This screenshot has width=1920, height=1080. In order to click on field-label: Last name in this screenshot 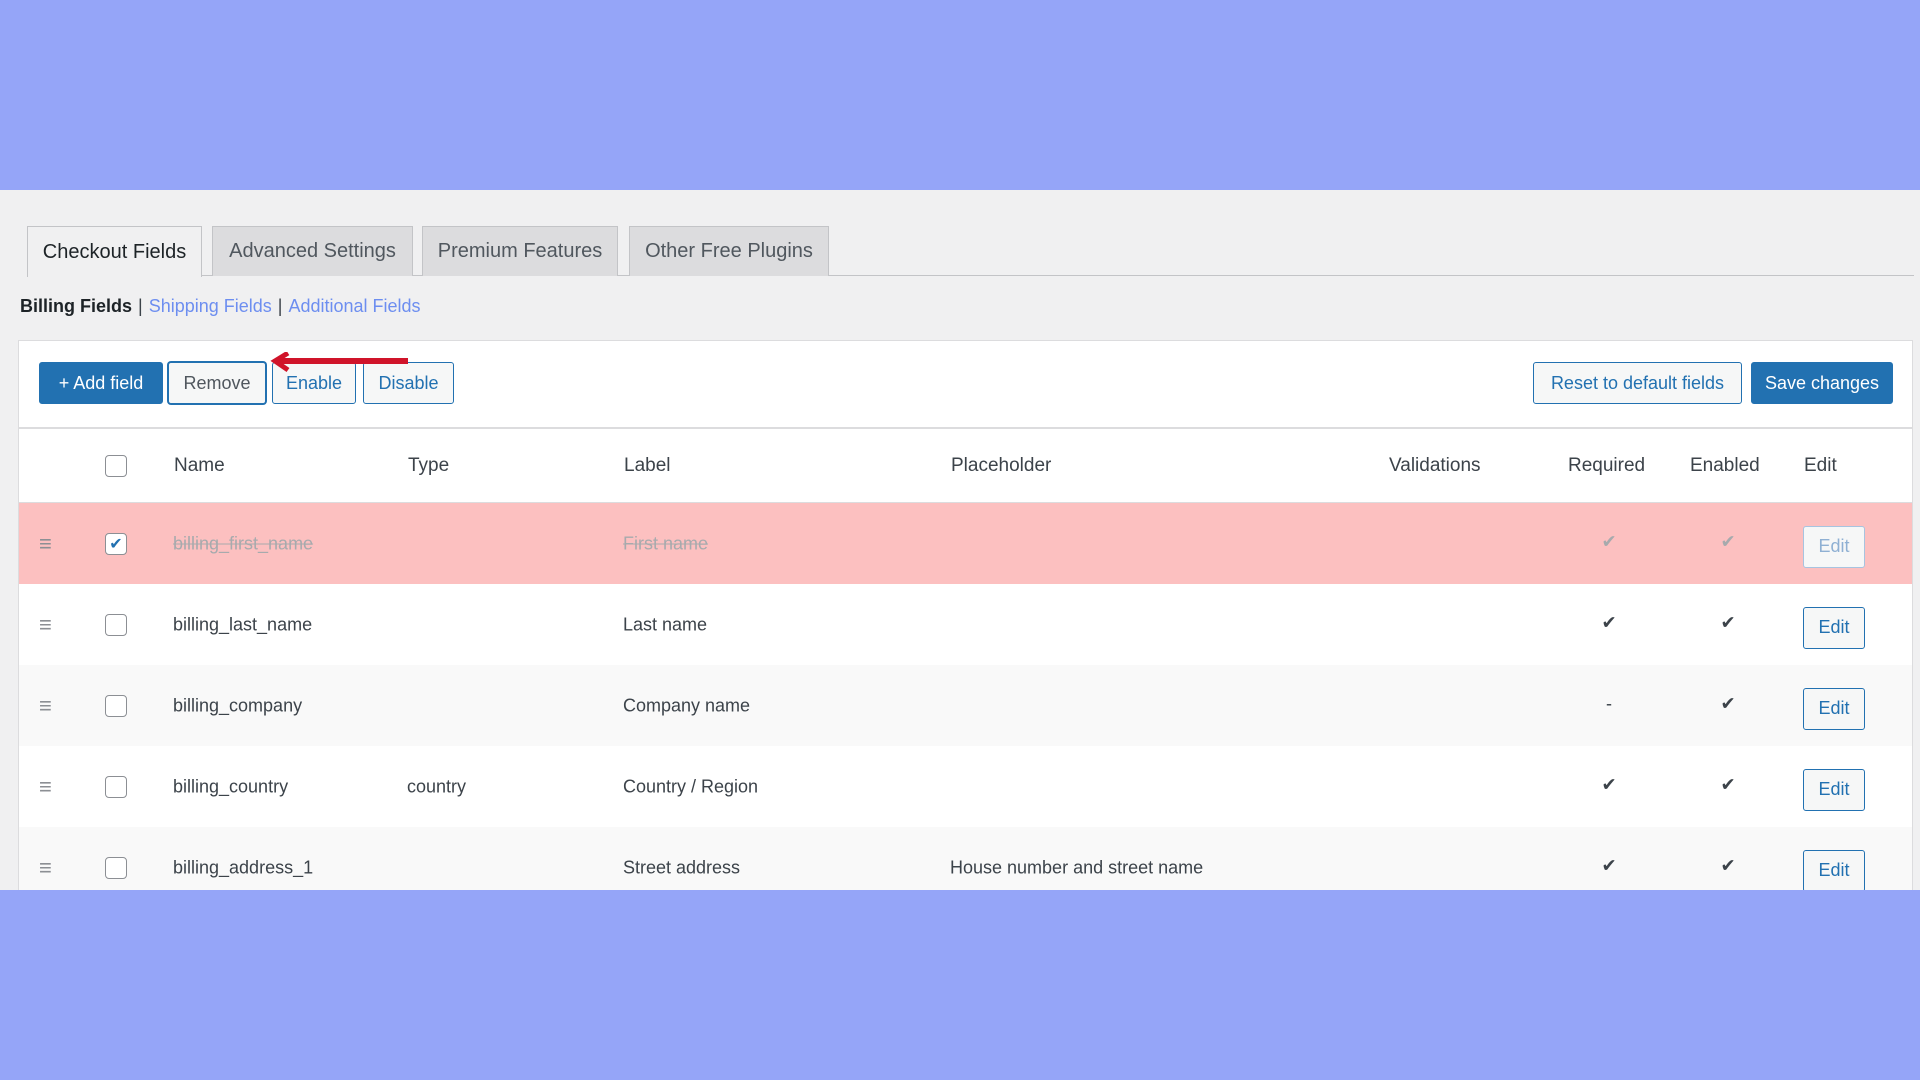, I will do `click(665, 624)`.